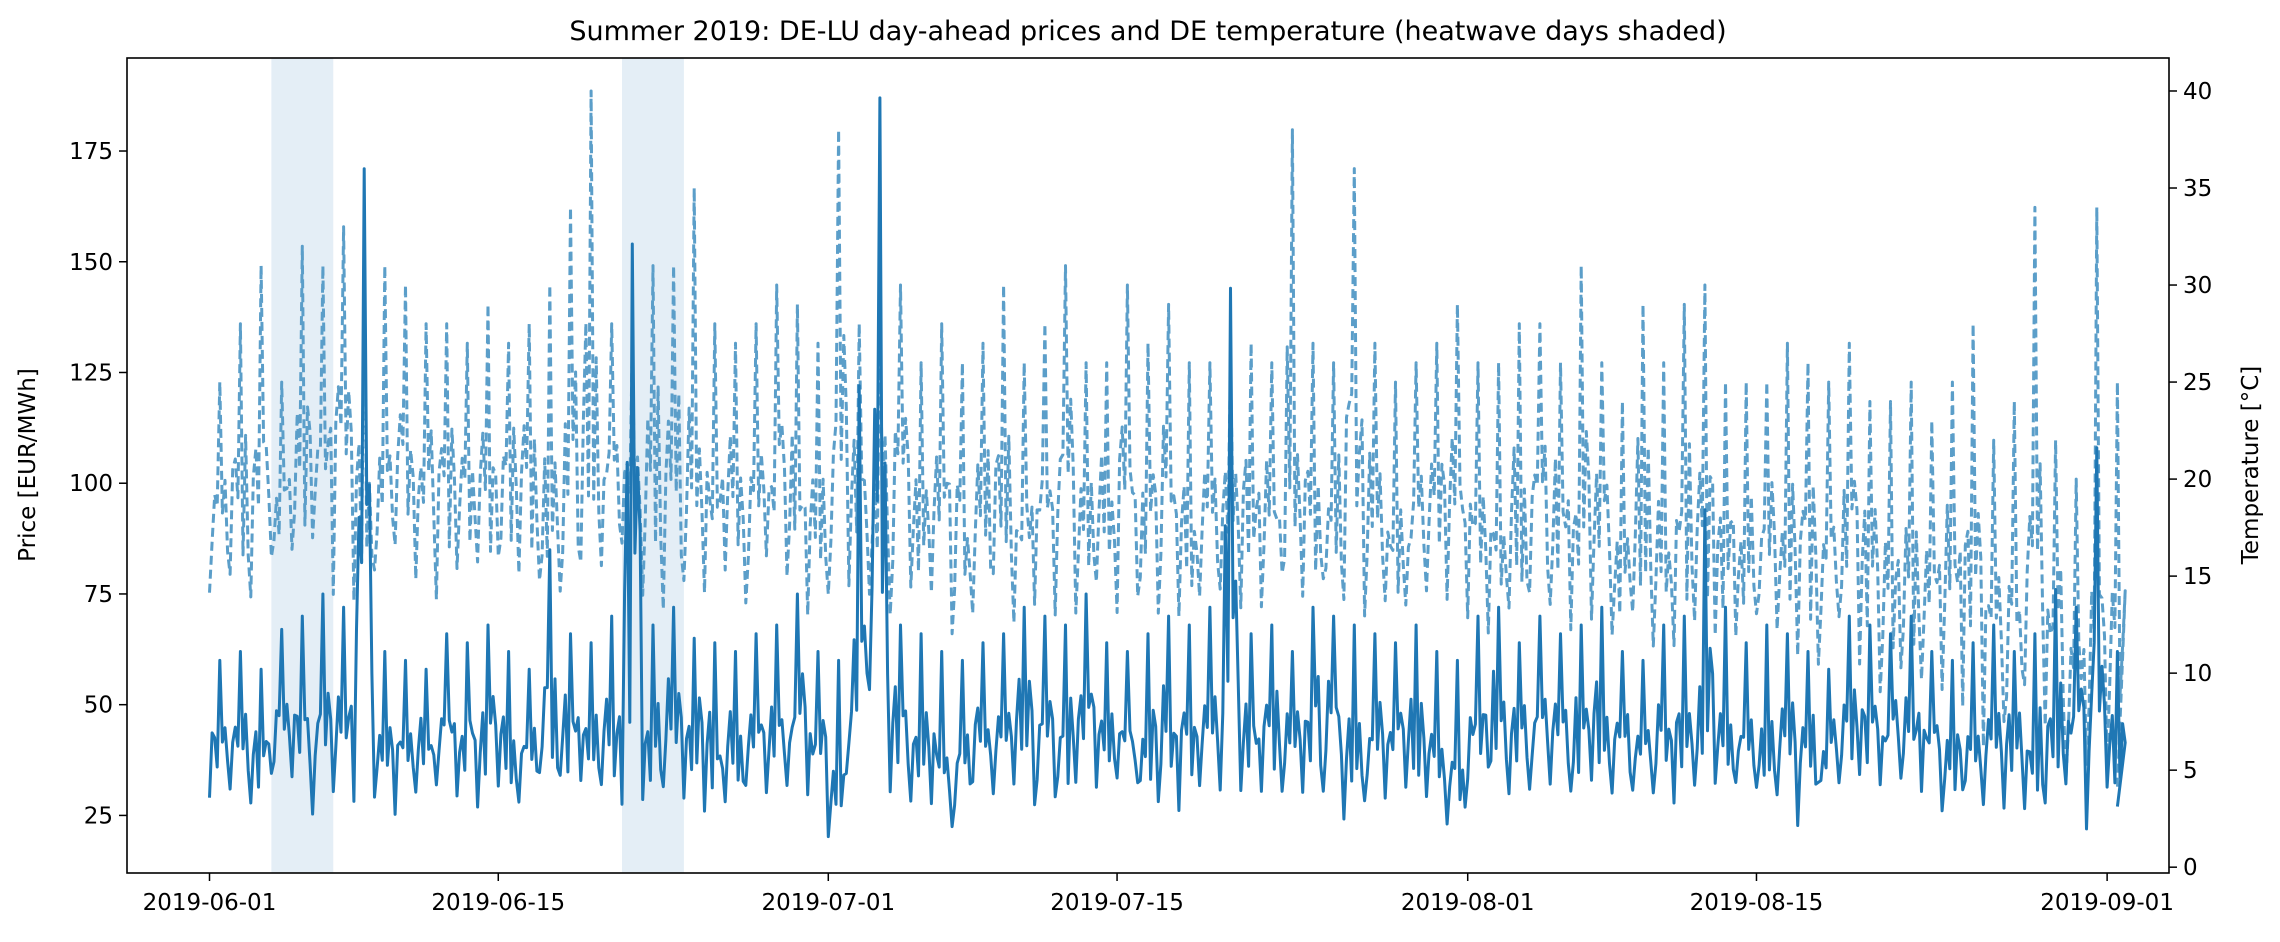 The height and width of the screenshot is (942, 2280). What do you see at coordinates (98, 816) in the screenshot?
I see `y-tick-label: 25` at bounding box center [98, 816].